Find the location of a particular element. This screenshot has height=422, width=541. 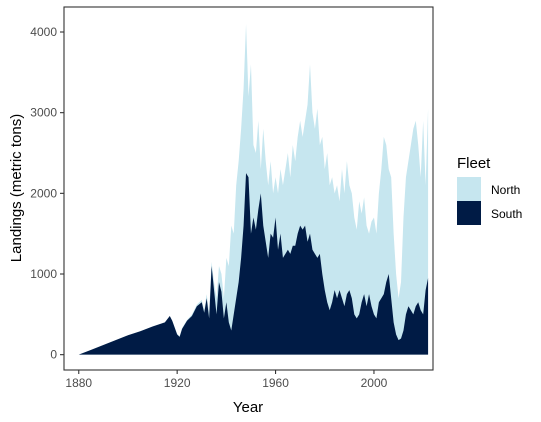

legend-title: Fleet is located at coordinates (474, 163).